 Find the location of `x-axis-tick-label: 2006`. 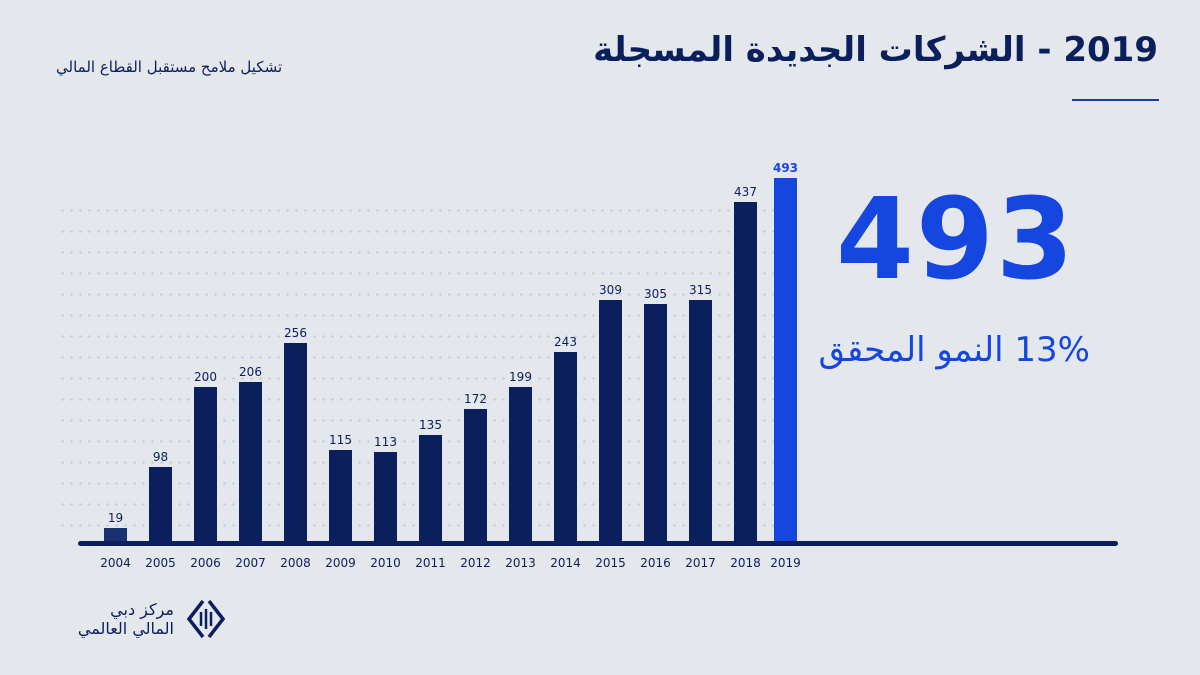

x-axis-tick-label: 2006 is located at coordinates (205, 563).